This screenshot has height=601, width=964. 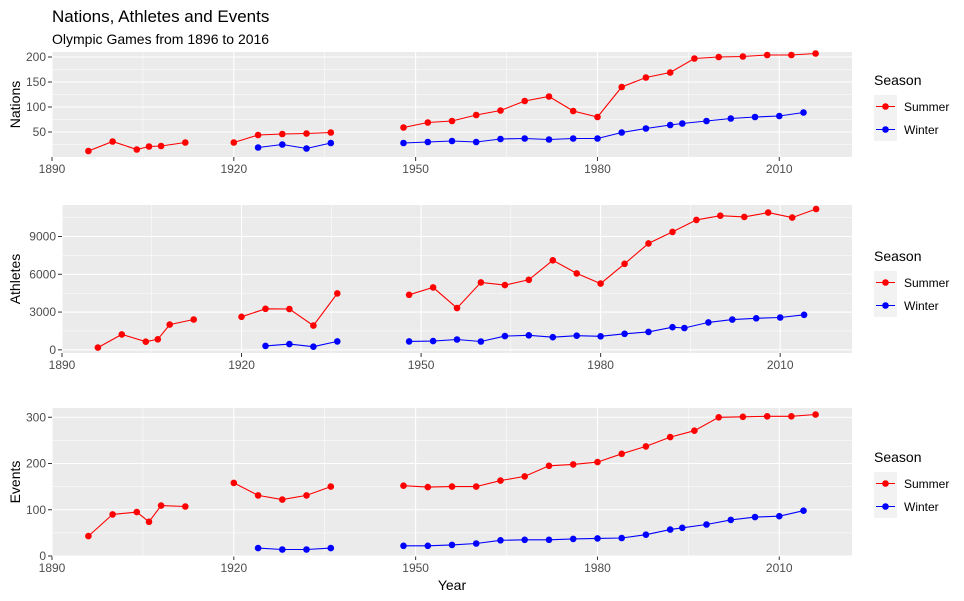 What do you see at coordinates (42, 312) in the screenshot?
I see `y-tick-label: 3000` at bounding box center [42, 312].